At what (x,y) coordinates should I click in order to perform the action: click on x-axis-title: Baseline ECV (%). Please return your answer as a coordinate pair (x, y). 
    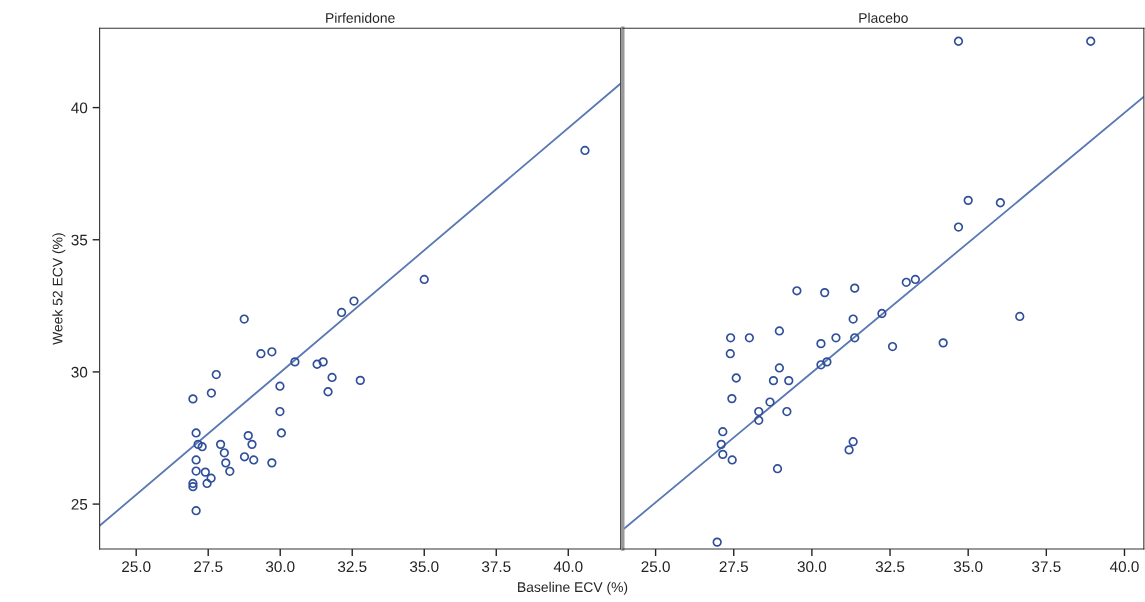
    Looking at the image, I should click on (573, 588).